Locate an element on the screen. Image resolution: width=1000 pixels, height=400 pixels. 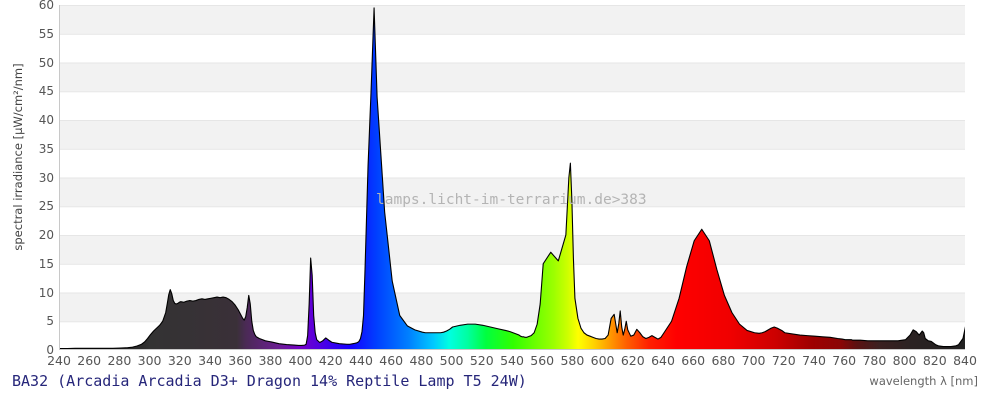
x-tick-label: 240 is located at coordinates (59, 360).